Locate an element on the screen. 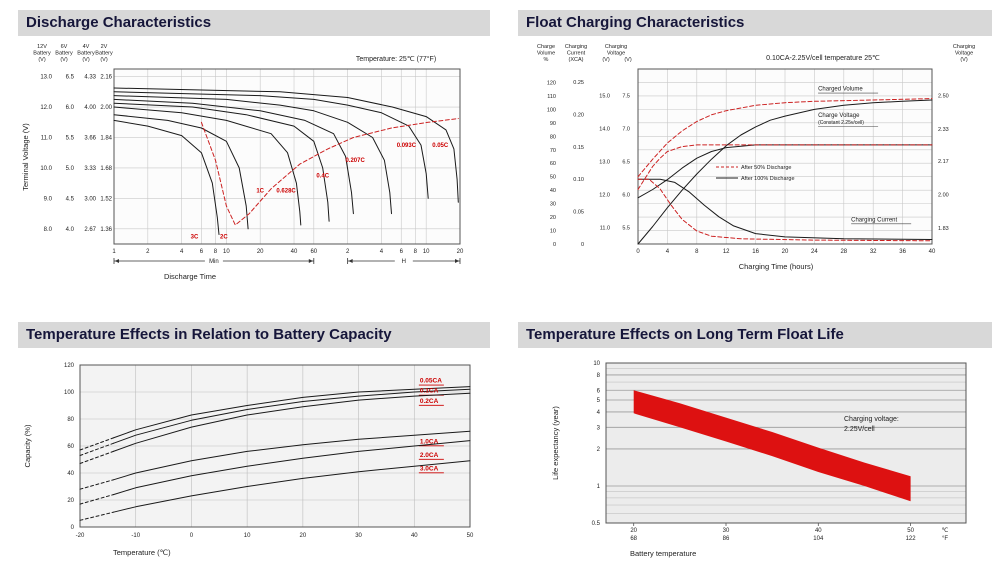  y-tick-label: 40 is located at coordinates (70, 474).